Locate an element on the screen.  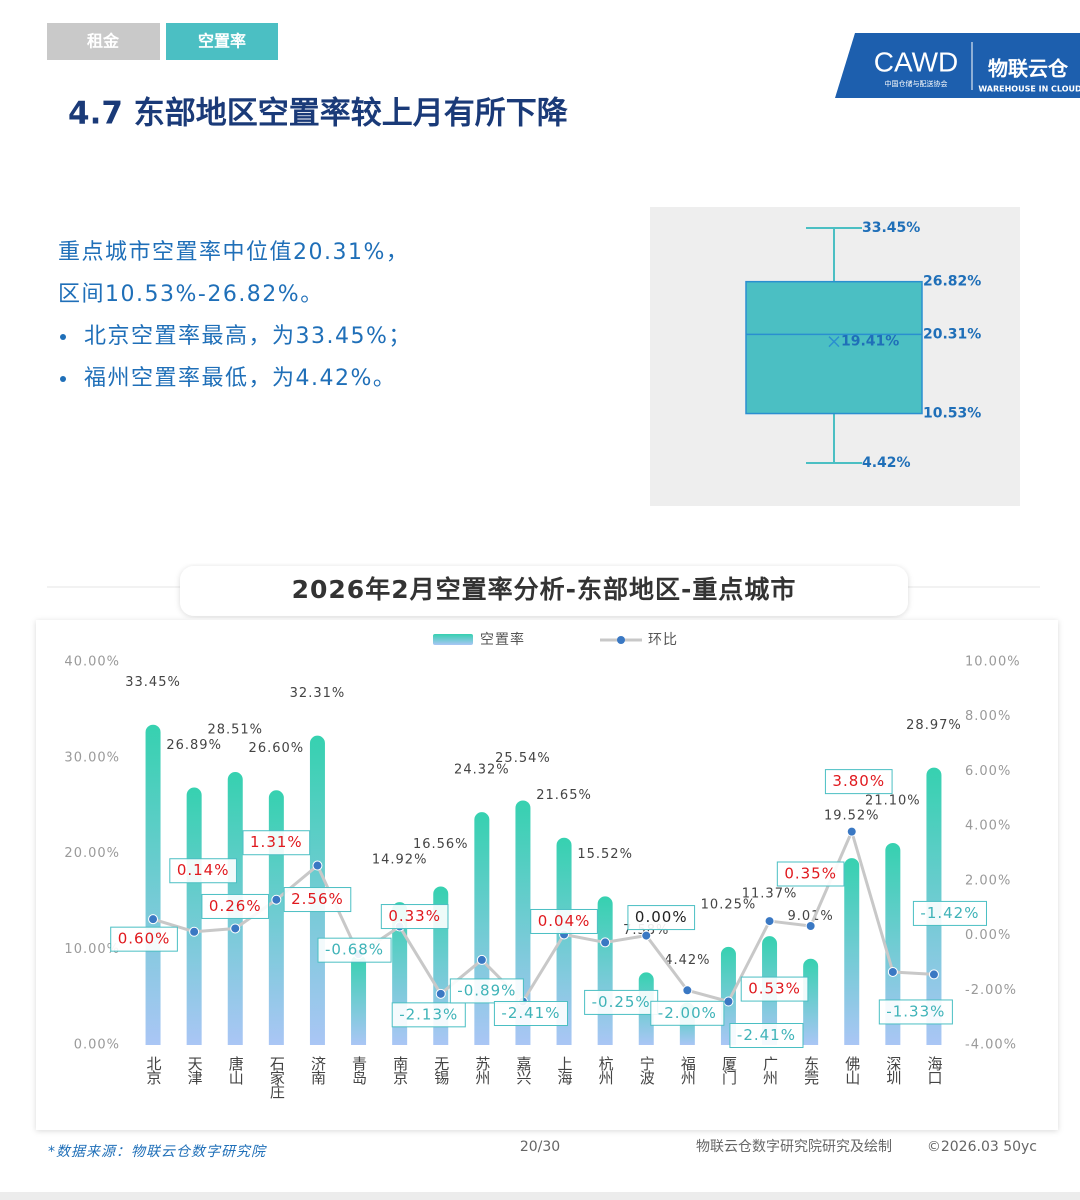
y2-tick-label: 0.00% is located at coordinates (988, 935).